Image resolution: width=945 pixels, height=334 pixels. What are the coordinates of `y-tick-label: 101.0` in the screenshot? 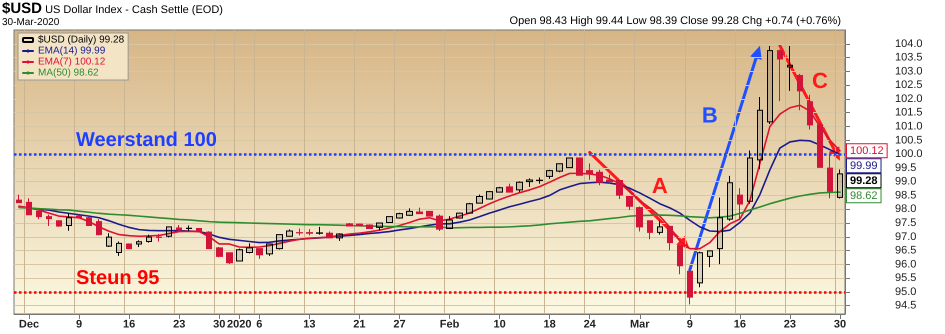 It's located at (909, 126).